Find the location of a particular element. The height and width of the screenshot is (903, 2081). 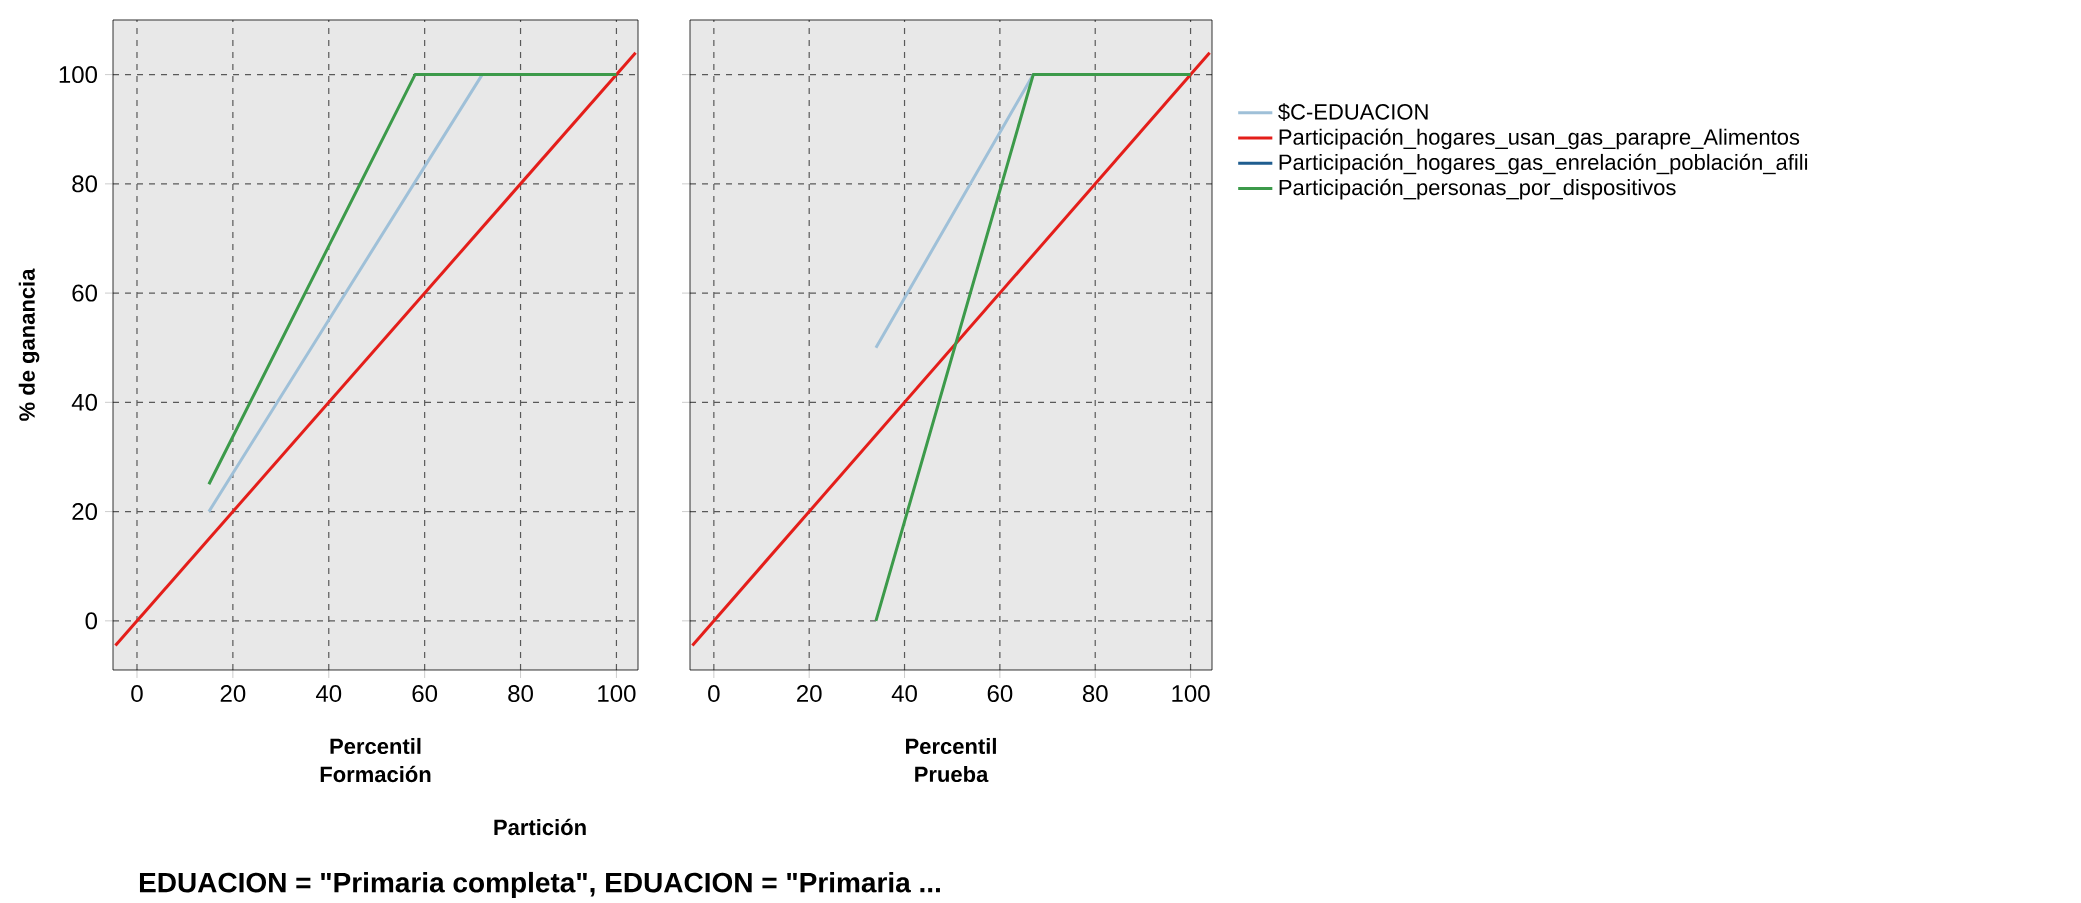

y-axis-title: % de ganancia is located at coordinates (29, 344).